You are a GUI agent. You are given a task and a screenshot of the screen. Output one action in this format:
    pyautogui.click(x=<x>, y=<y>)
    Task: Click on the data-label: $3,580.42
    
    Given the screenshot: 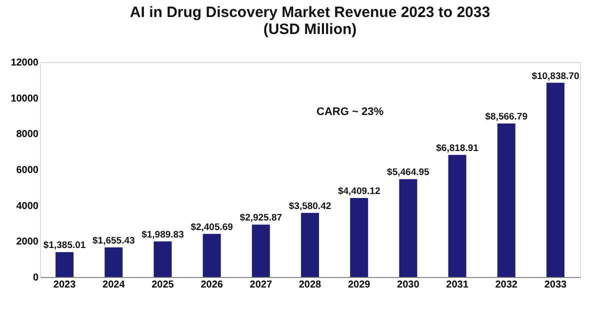 What is the action you would take?
    pyautogui.click(x=310, y=206)
    